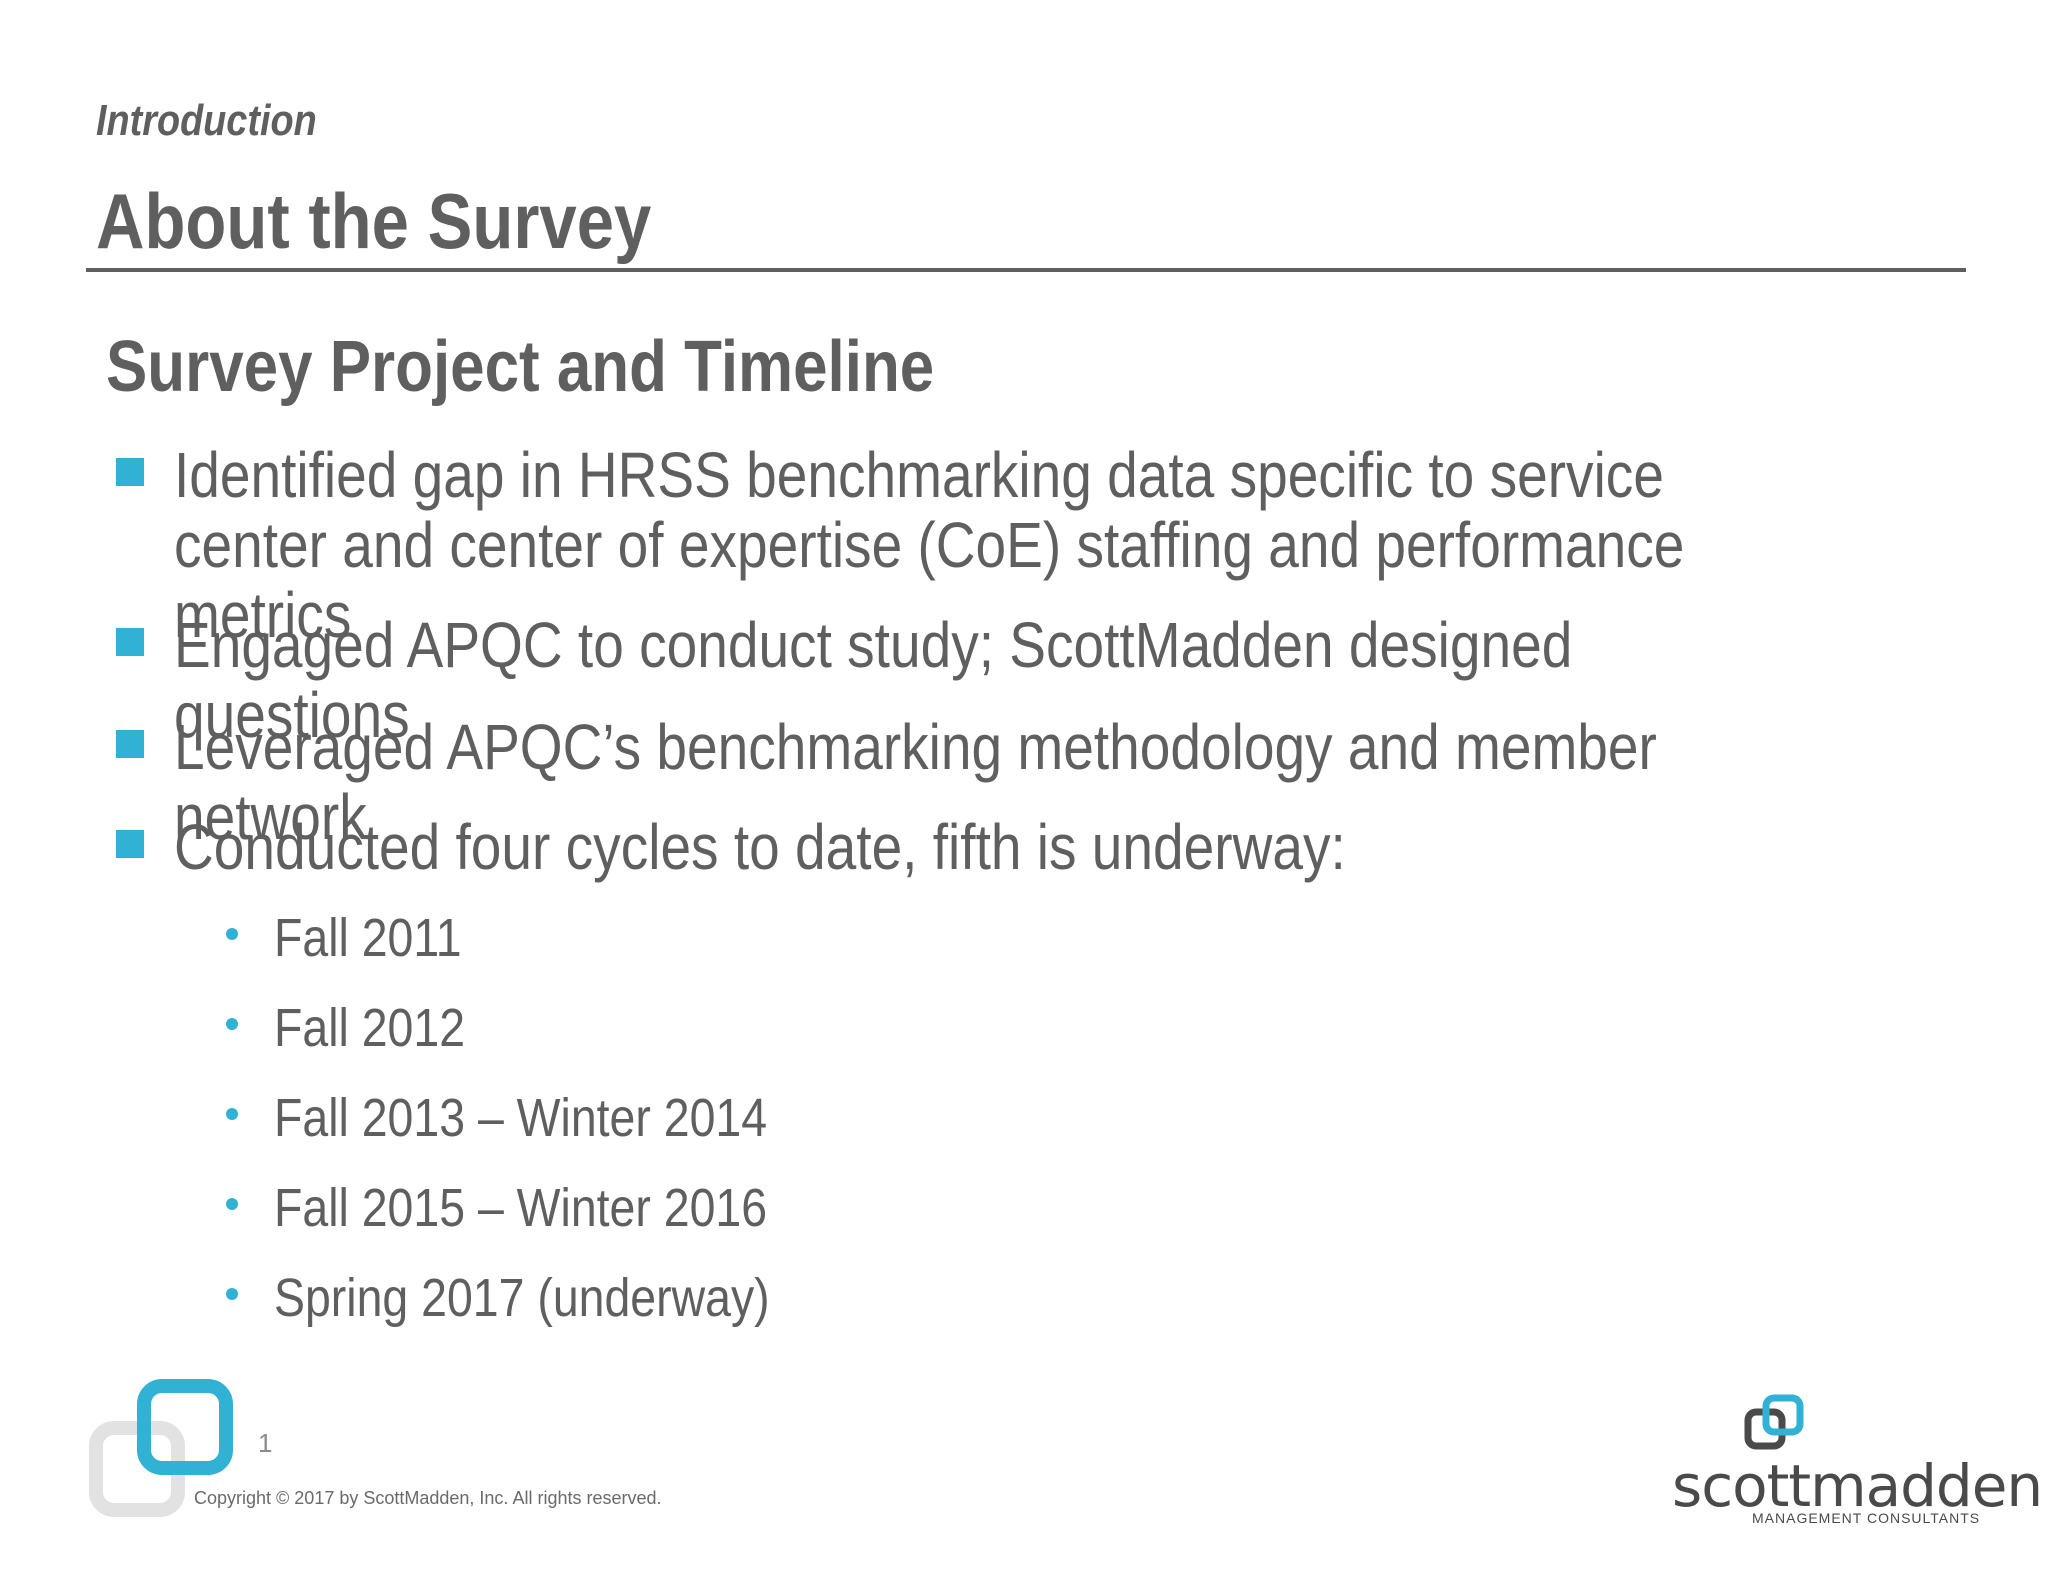  What do you see at coordinates (1774, 1422) in the screenshot?
I see `scottmadden-logo-icon` at bounding box center [1774, 1422].